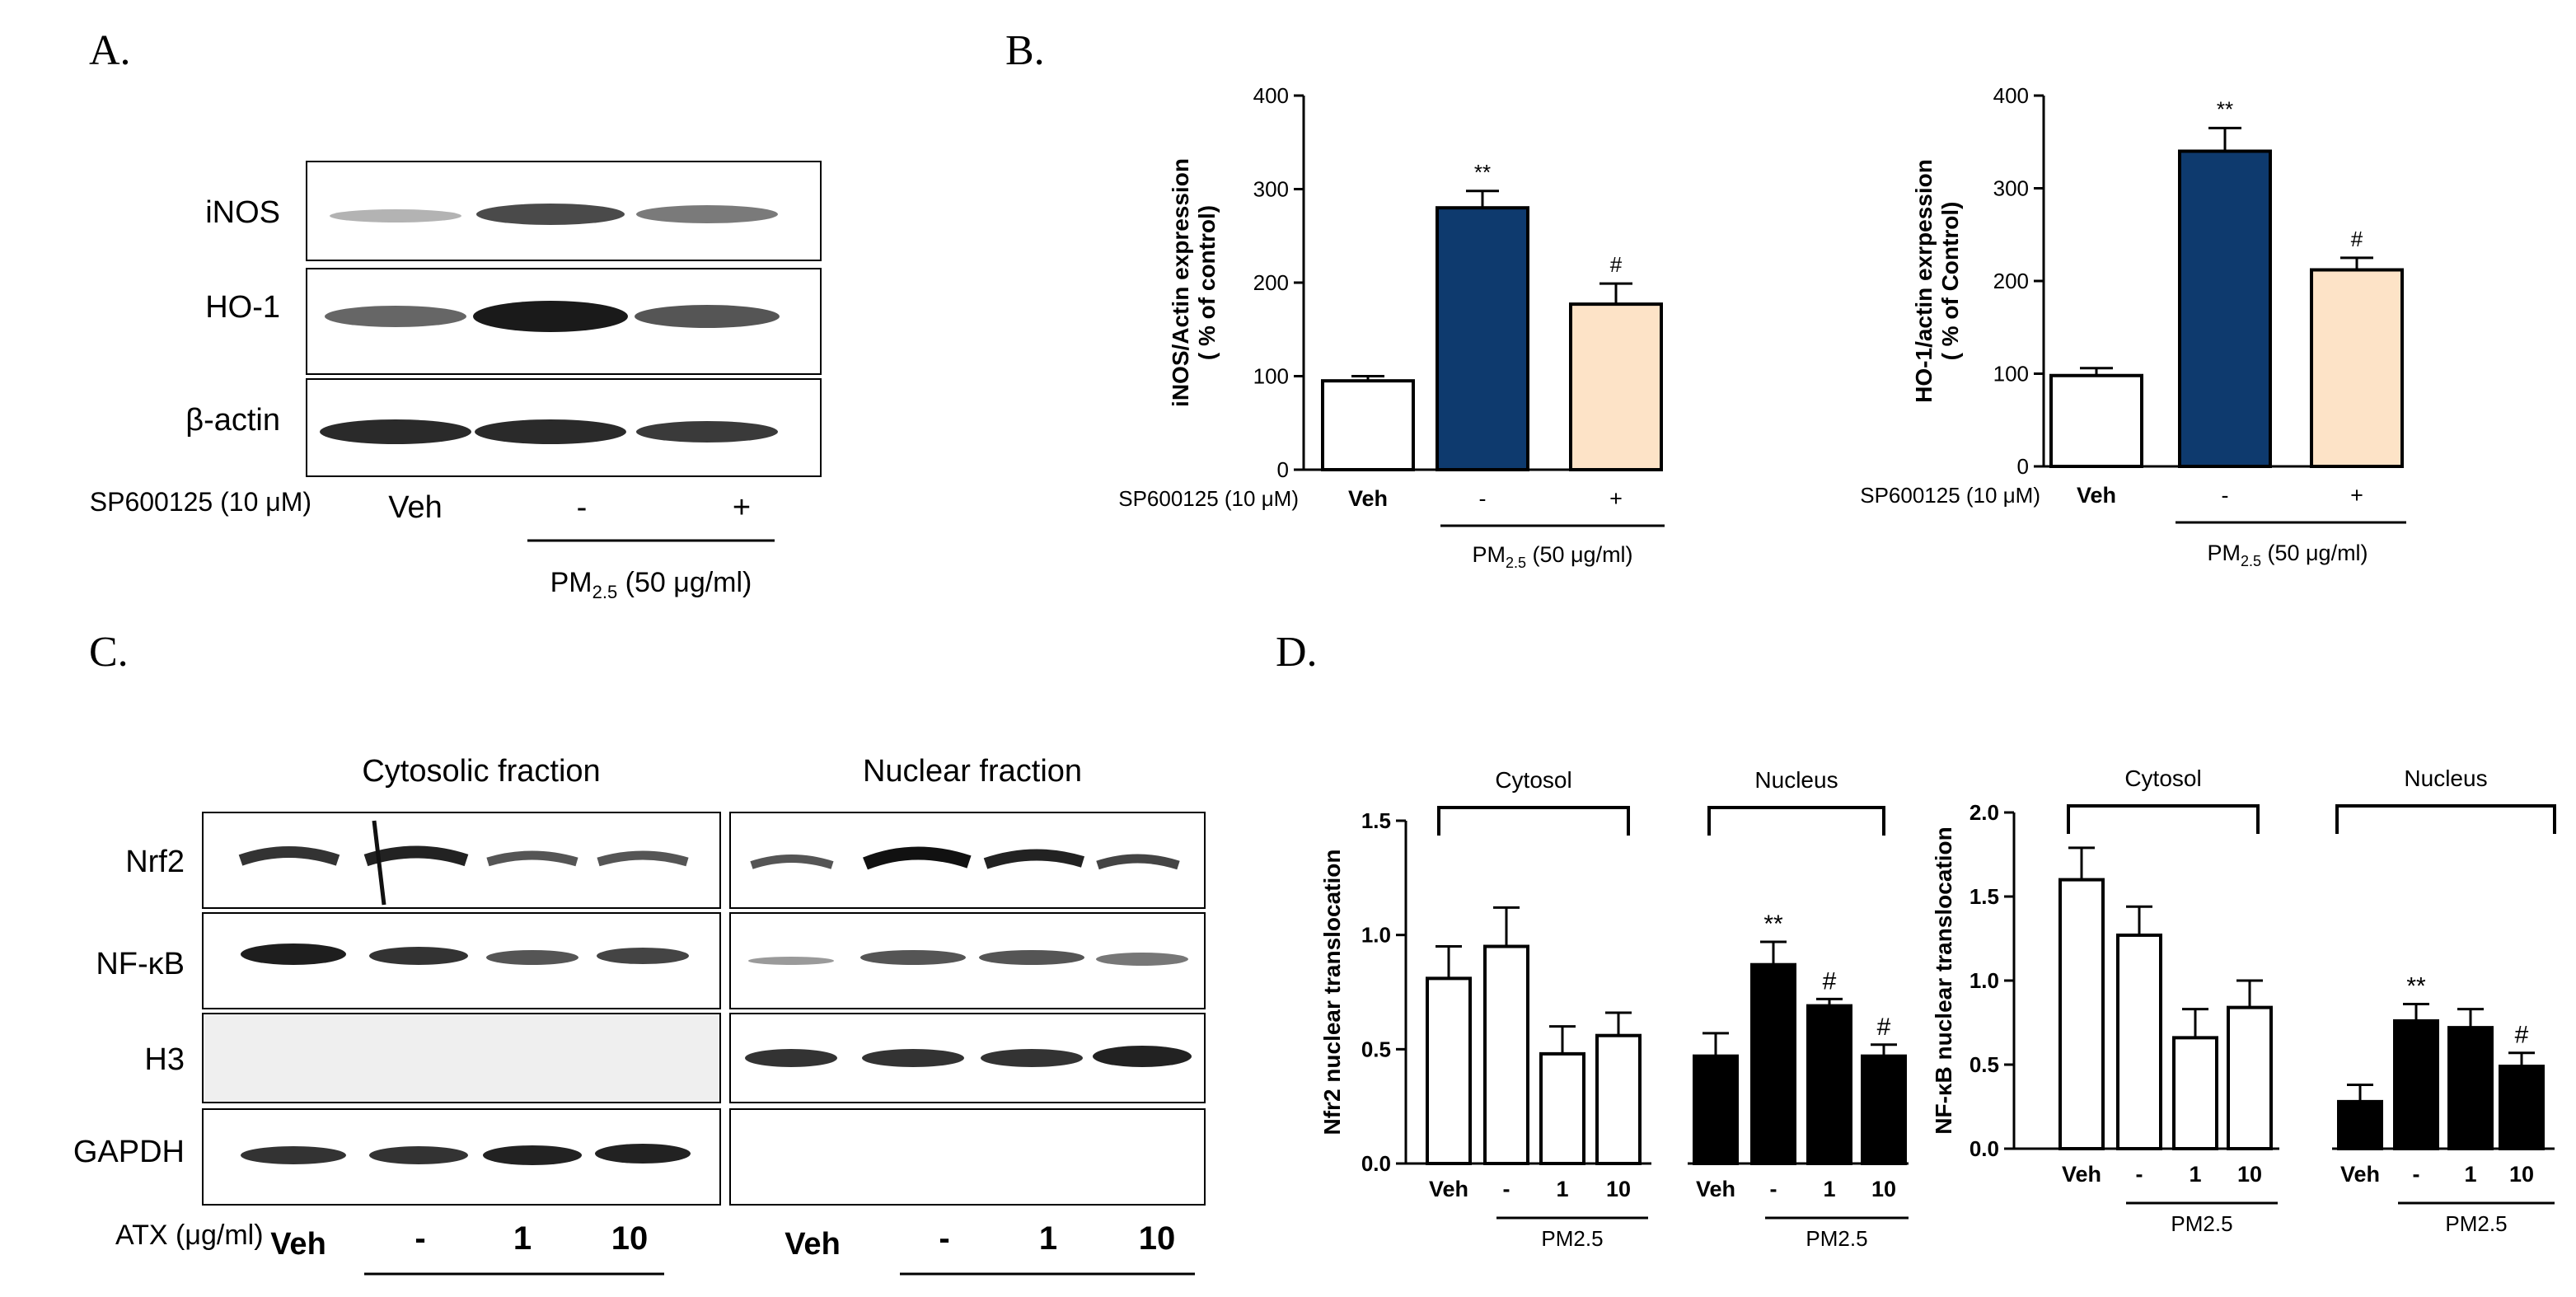 Image resolution: width=2576 pixels, height=1297 pixels. What do you see at coordinates (164, 1059) in the screenshot?
I see `blot-row-label-h3: H3` at bounding box center [164, 1059].